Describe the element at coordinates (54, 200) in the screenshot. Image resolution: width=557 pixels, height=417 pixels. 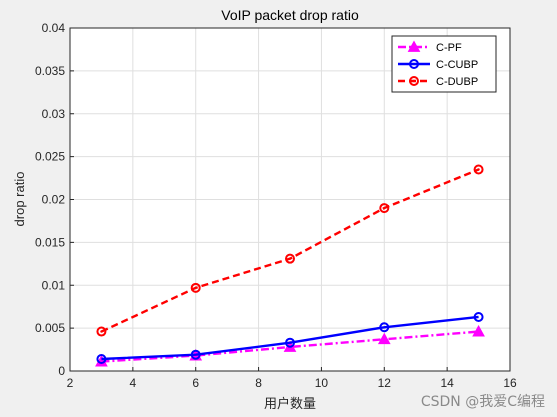
I see `y-tick-label: 0.02` at that location.